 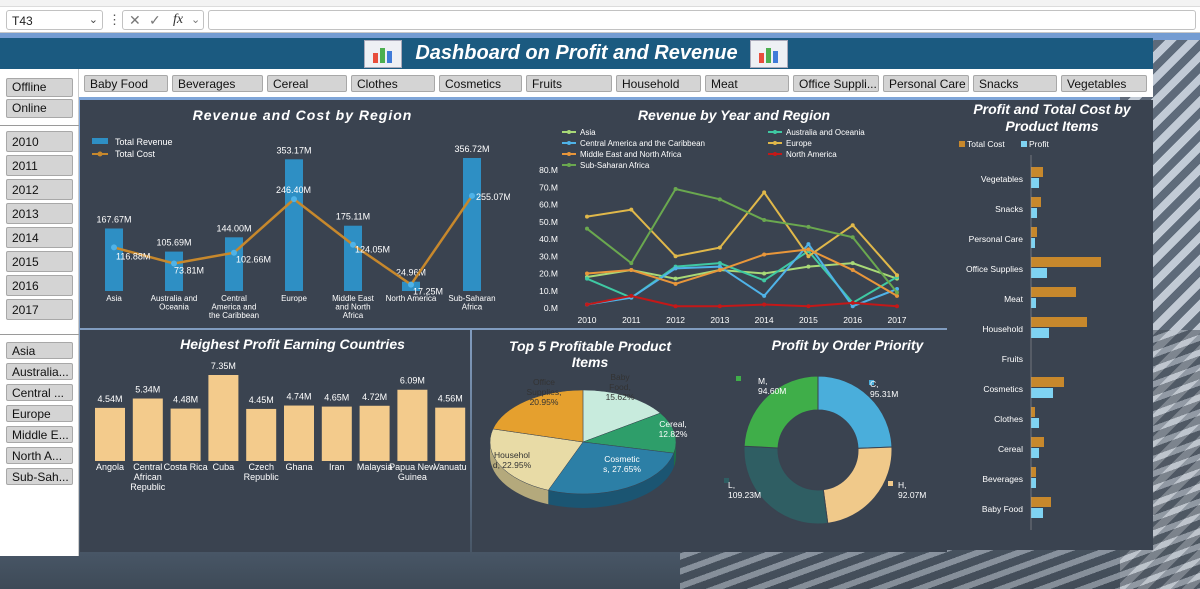 I want to click on slicer-year-2011: 2011, so click(x=39, y=165).